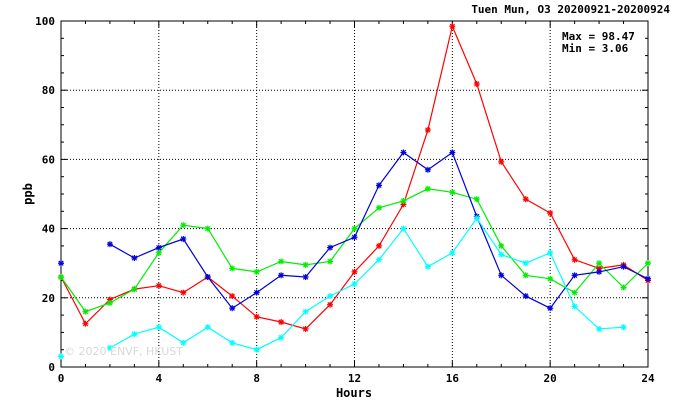  I want to click on y-tick-label: 80, so click(48, 90).